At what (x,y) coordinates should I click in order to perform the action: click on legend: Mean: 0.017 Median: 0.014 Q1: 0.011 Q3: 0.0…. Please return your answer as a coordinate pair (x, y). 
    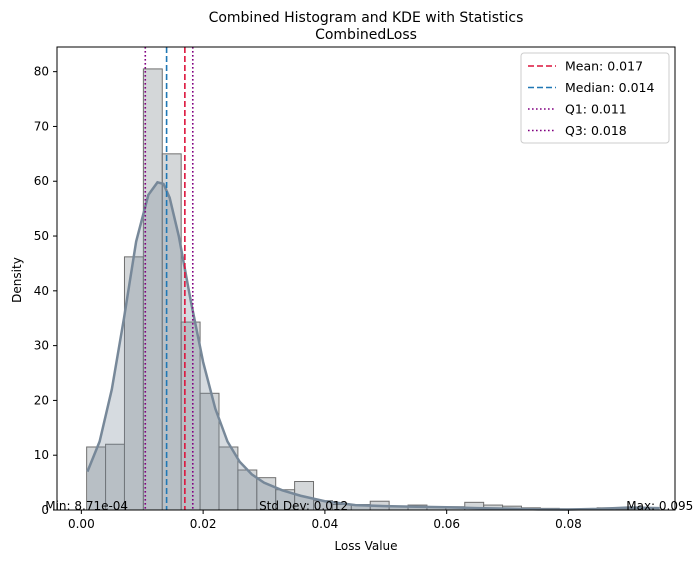
    Looking at the image, I should click on (595, 98).